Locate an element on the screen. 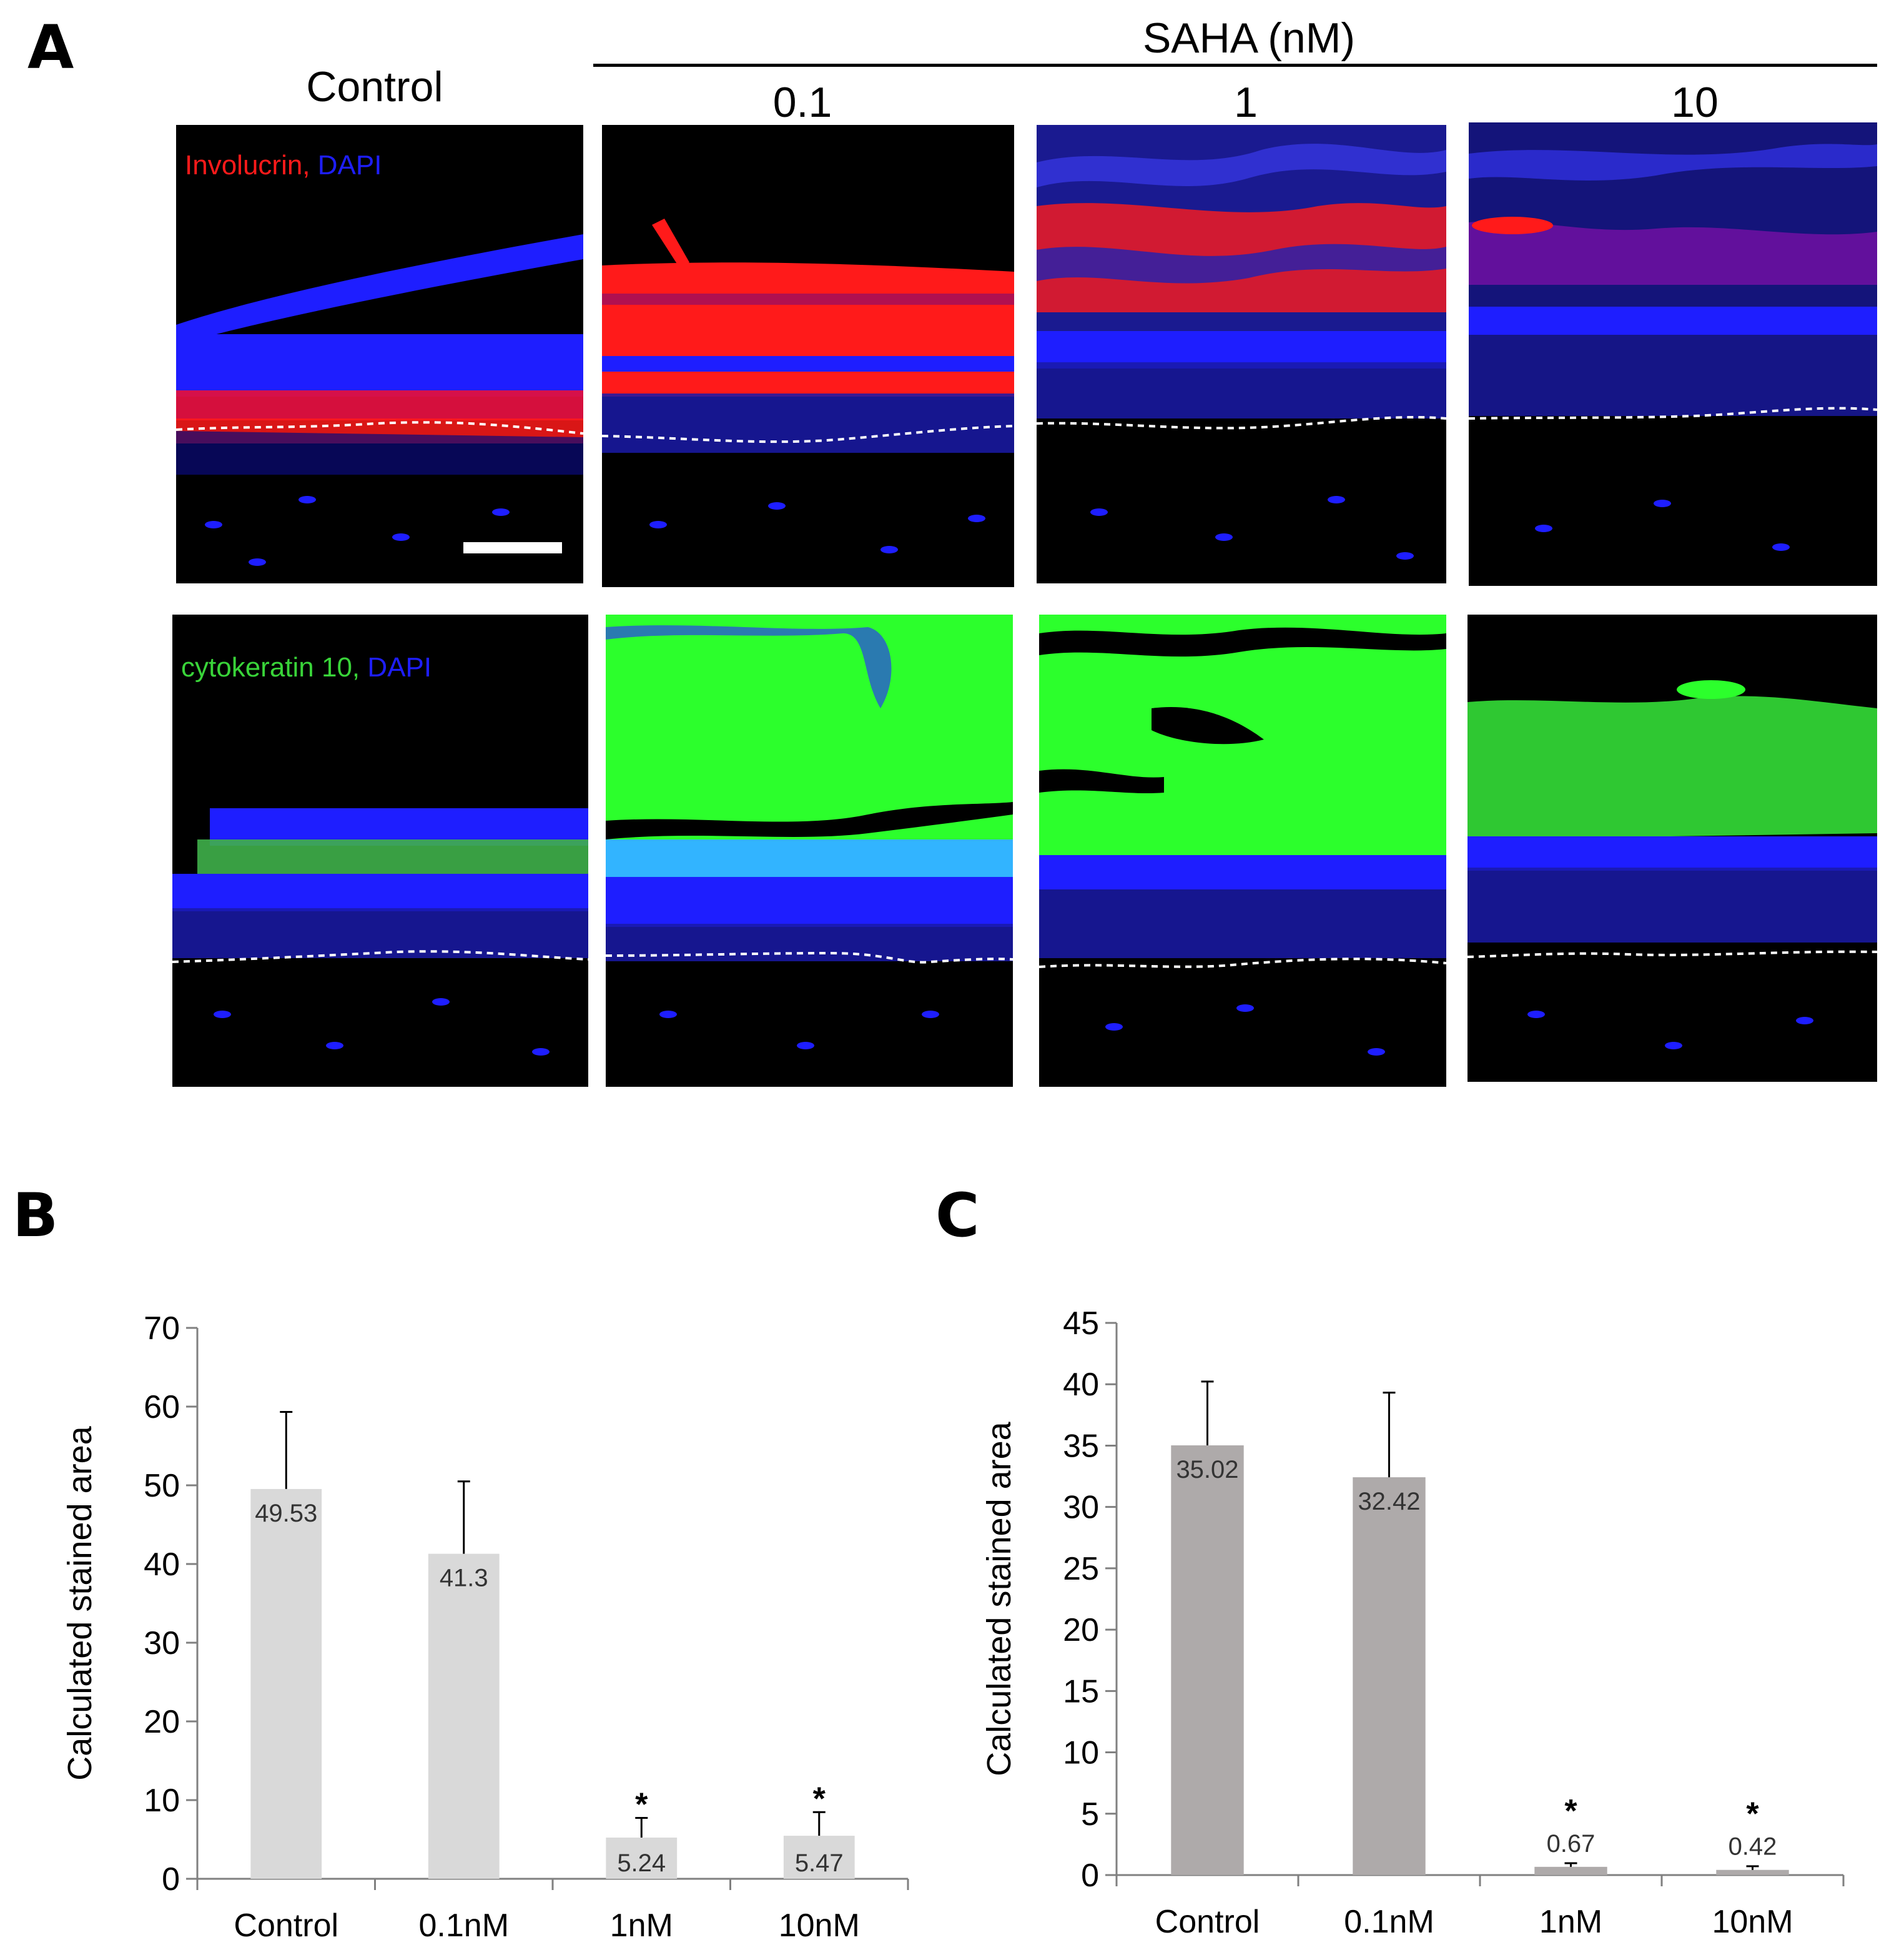 The width and height of the screenshot is (1894, 1960). y-tick-label-c-8: 40 is located at coordinates (1081, 1385).